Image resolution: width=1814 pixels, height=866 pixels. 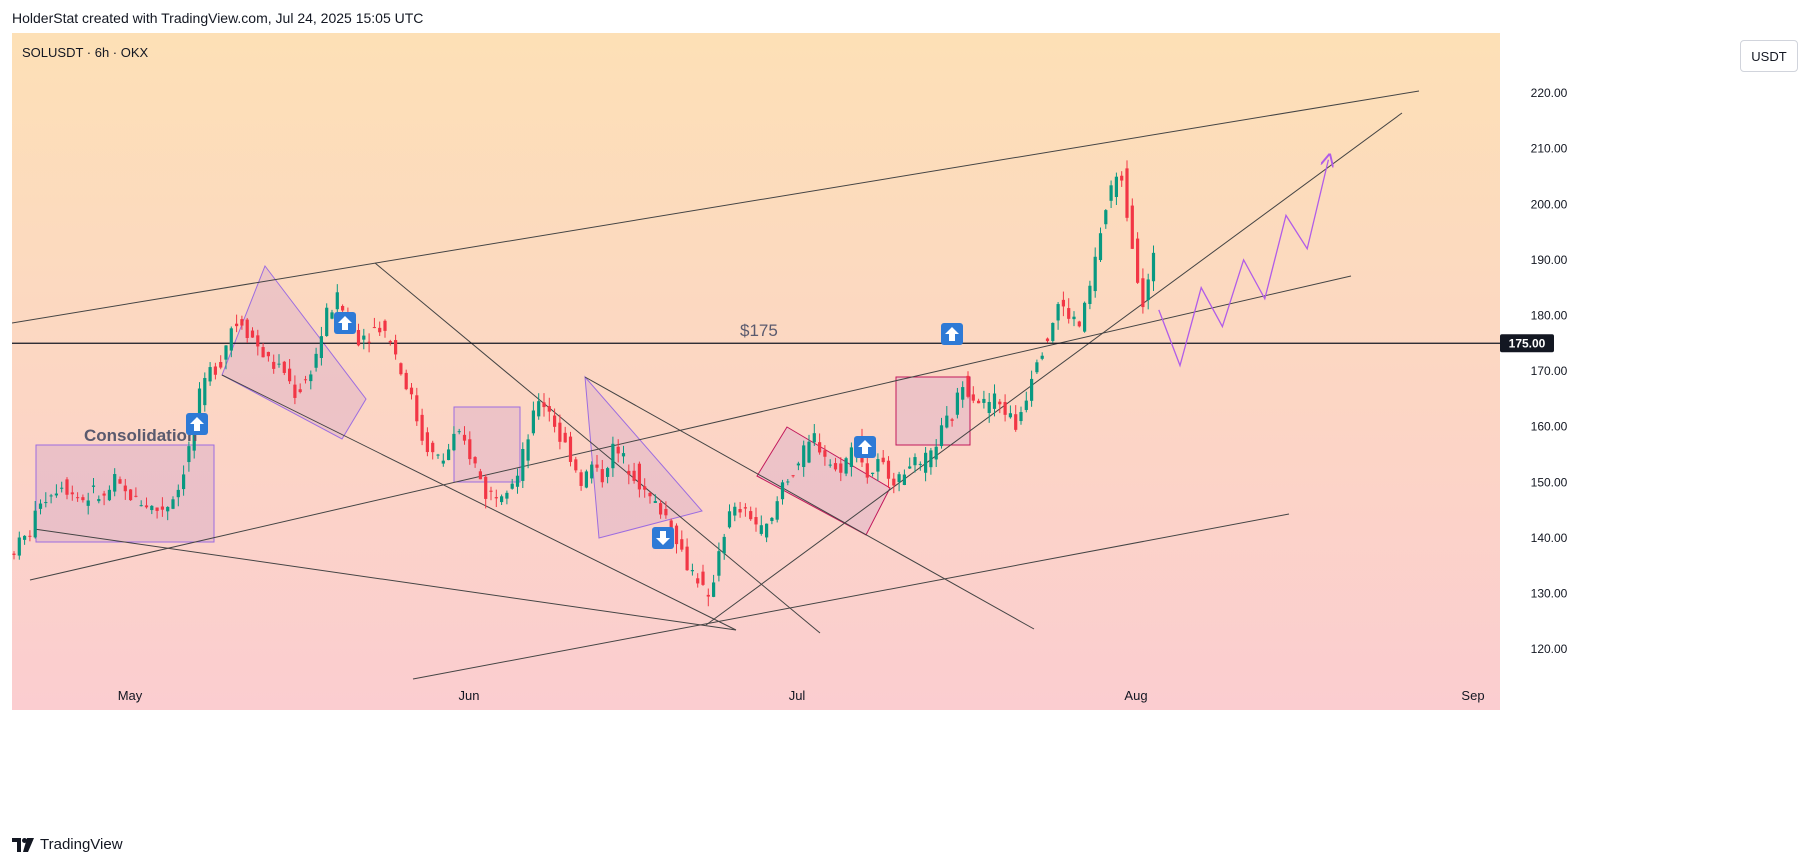 I want to click on descending-line-june, so click(x=809, y=503).